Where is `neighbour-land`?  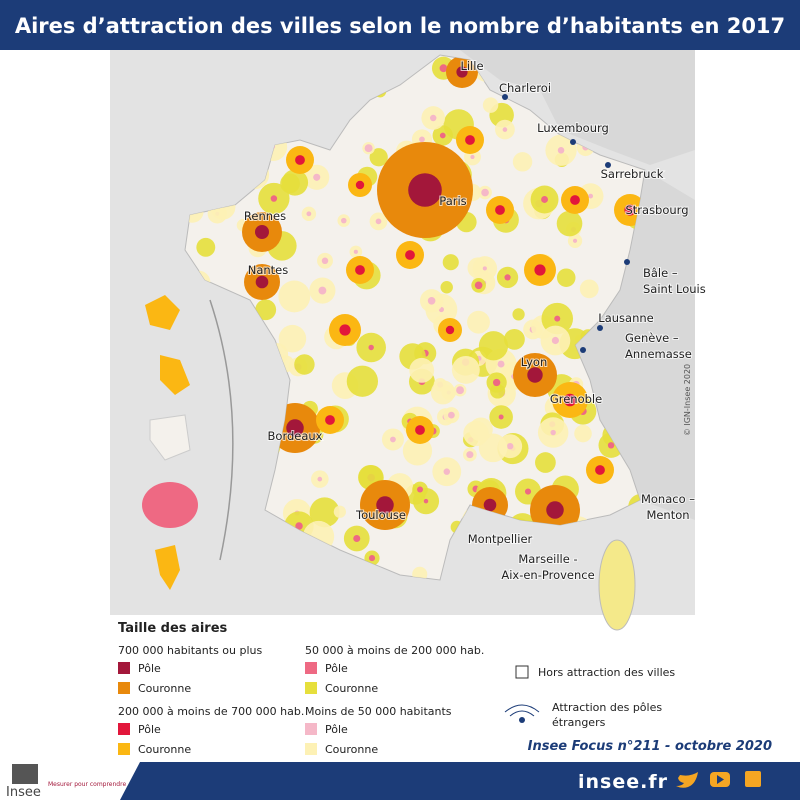 neighbour-land is located at coordinates (635, 345).